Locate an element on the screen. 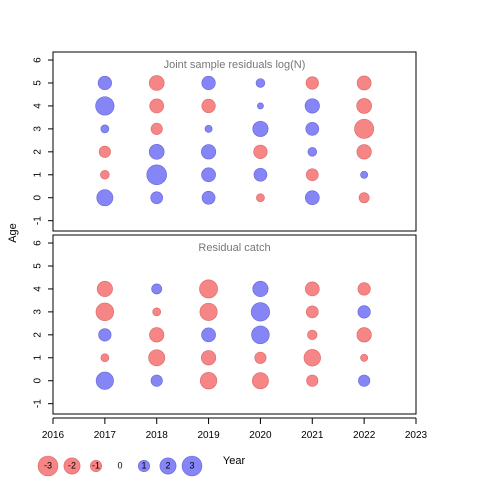  x-tick-label: 2023 is located at coordinates (416, 435).